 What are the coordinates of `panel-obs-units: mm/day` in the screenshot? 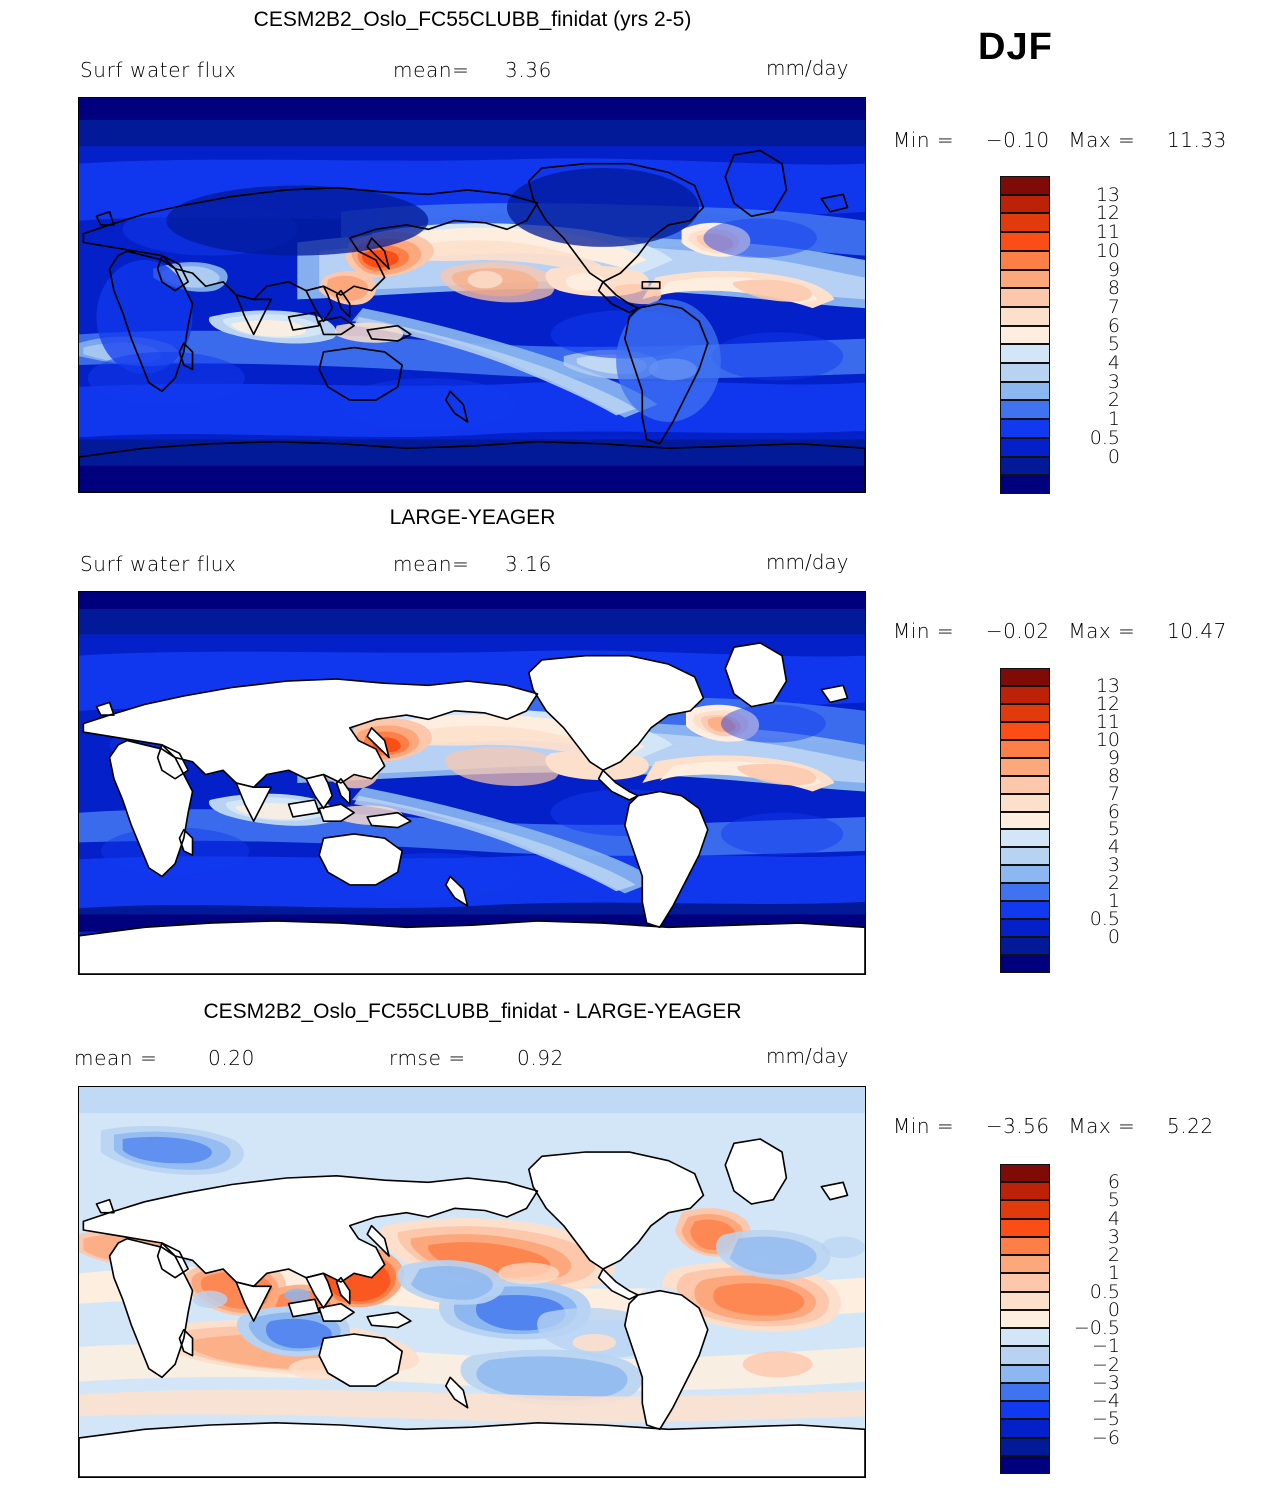 It's located at (807, 562).